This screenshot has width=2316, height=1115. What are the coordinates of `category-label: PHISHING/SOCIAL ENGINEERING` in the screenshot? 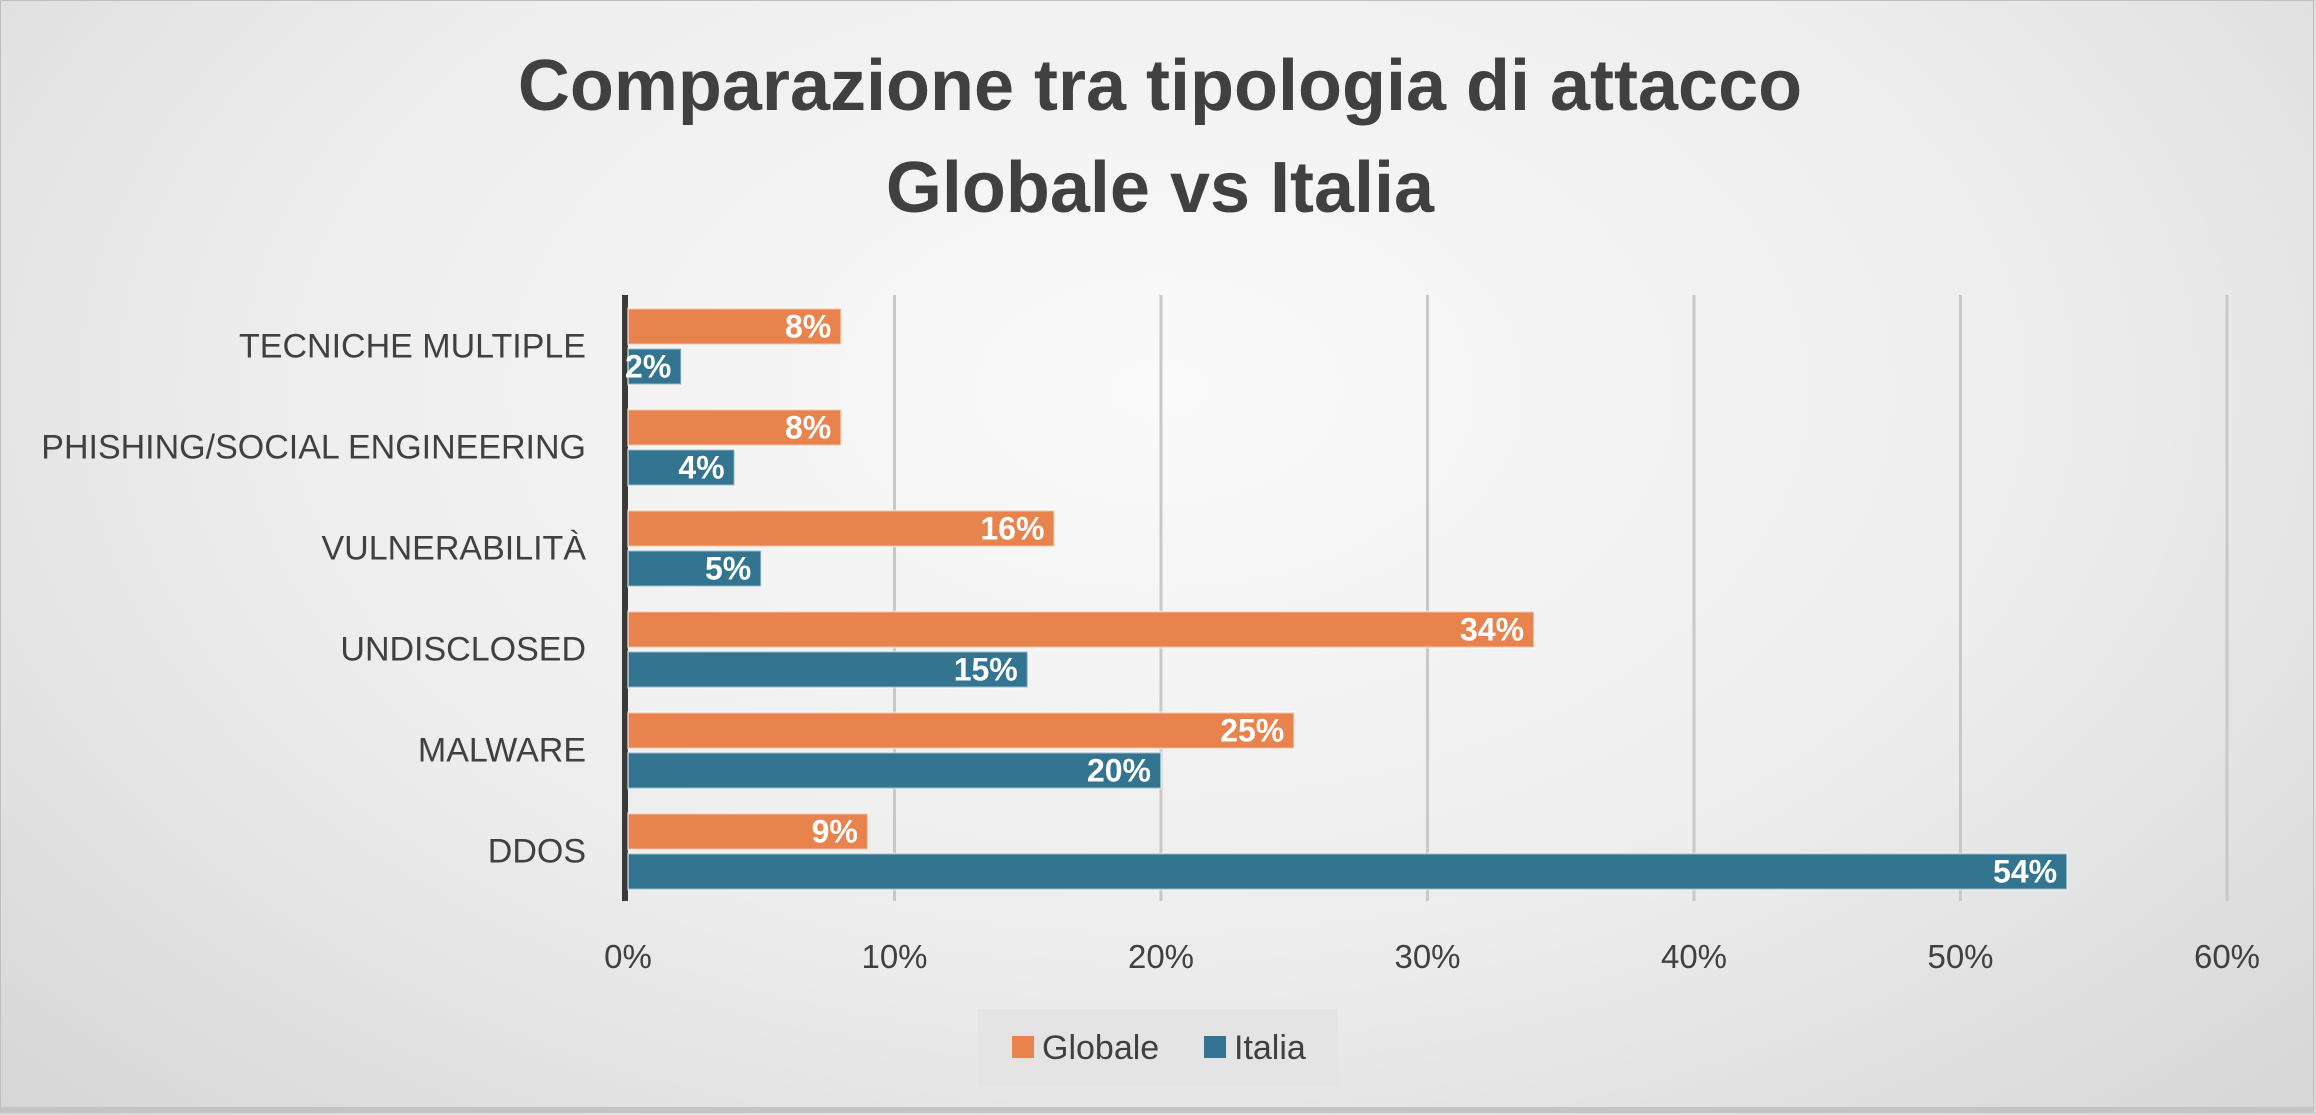 It's located at (313, 448).